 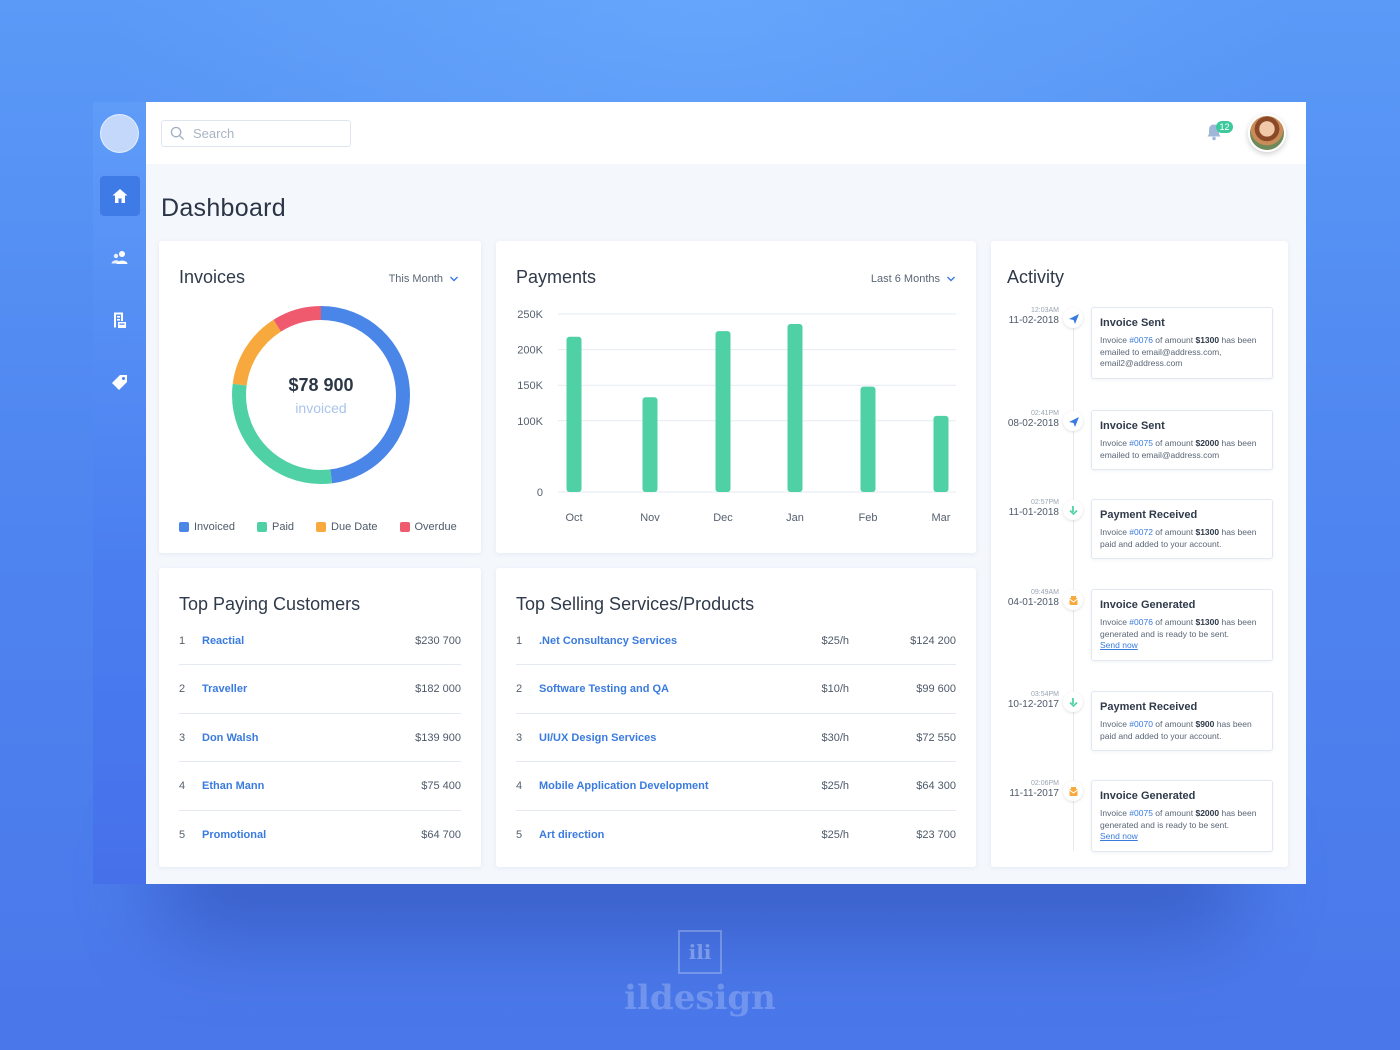 I want to click on service-link: Mobile Application Development, so click(x=624, y=786).